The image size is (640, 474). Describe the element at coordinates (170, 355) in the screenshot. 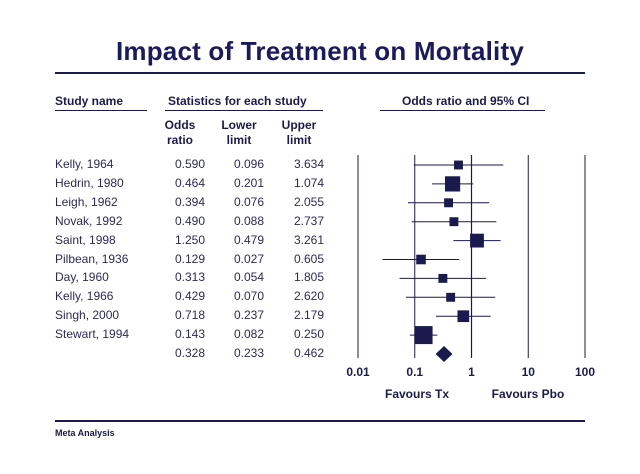

I see `summary-row: 0.328 0.233 0.462` at that location.